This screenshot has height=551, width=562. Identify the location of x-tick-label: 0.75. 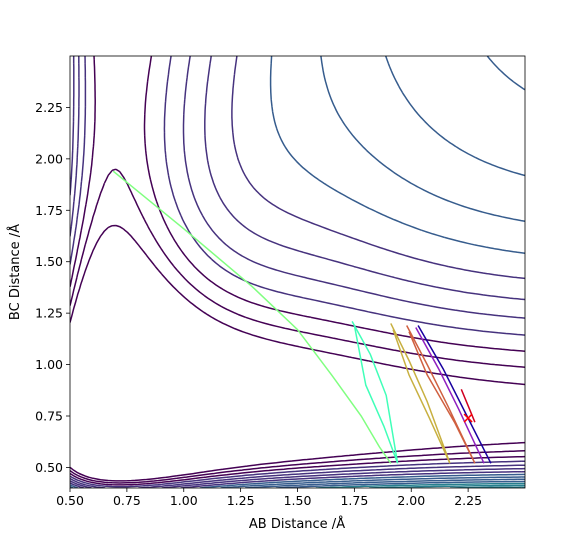
(127, 500).